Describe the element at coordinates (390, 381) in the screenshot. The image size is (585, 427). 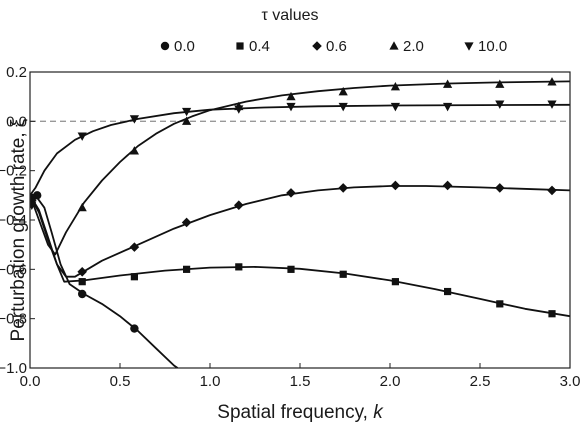
I see `x-tick-label: 2.0` at that location.